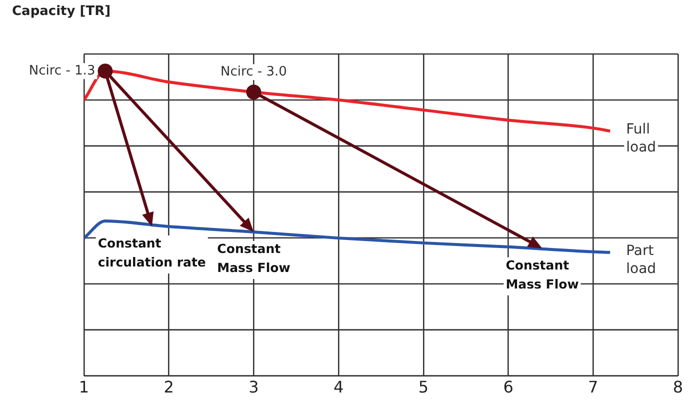 This screenshot has height=401, width=694. I want to click on x-tick-label: 3, so click(253, 387).